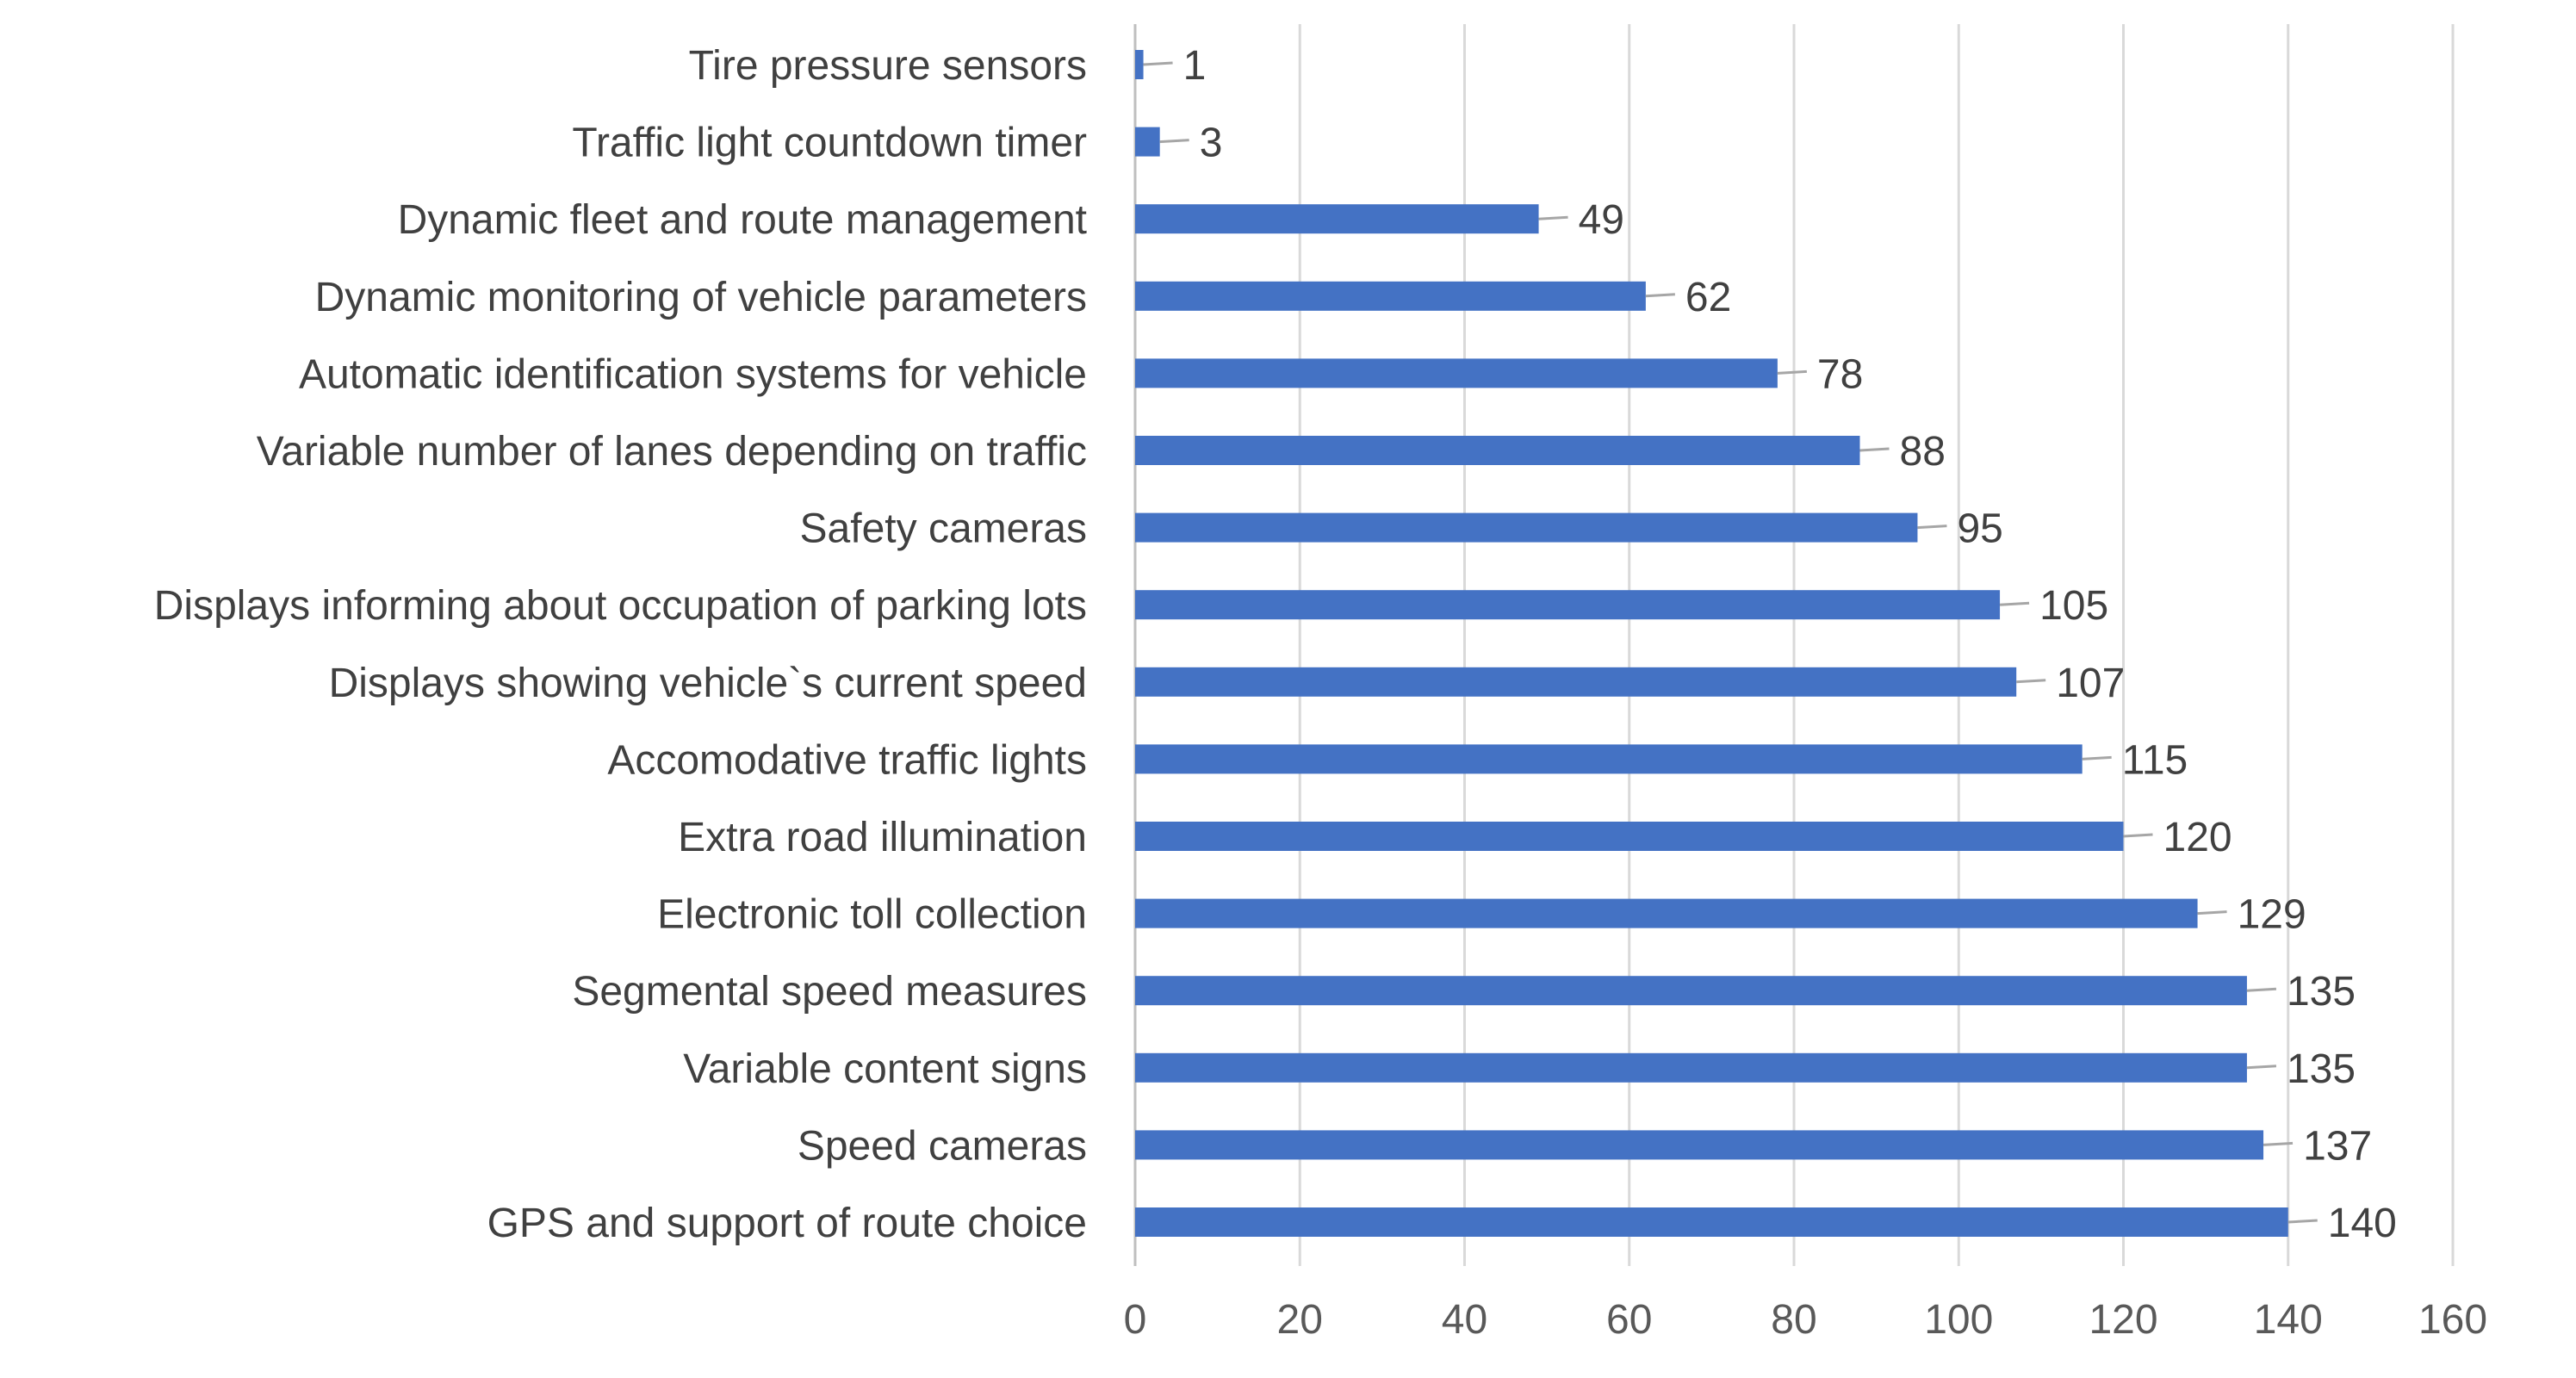 This screenshot has height=1378, width=2576. I want to click on category-label: GPS and support of route choice, so click(787, 1223).